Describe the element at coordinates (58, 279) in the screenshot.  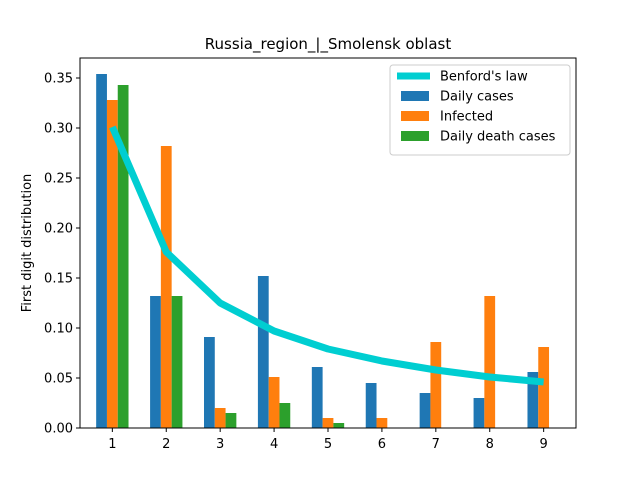
I see `y-tick-label: 0.15` at that location.